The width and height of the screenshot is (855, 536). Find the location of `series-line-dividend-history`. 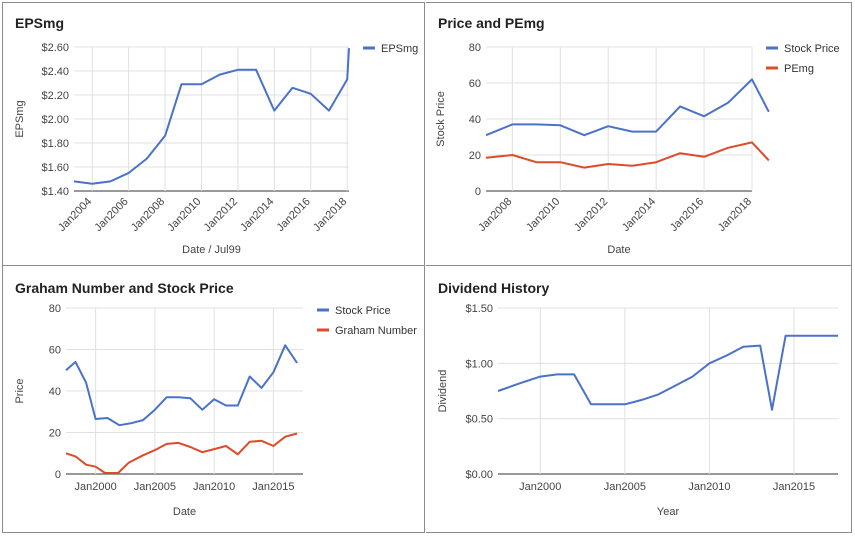

series-line-dividend-history is located at coordinates (667, 372).